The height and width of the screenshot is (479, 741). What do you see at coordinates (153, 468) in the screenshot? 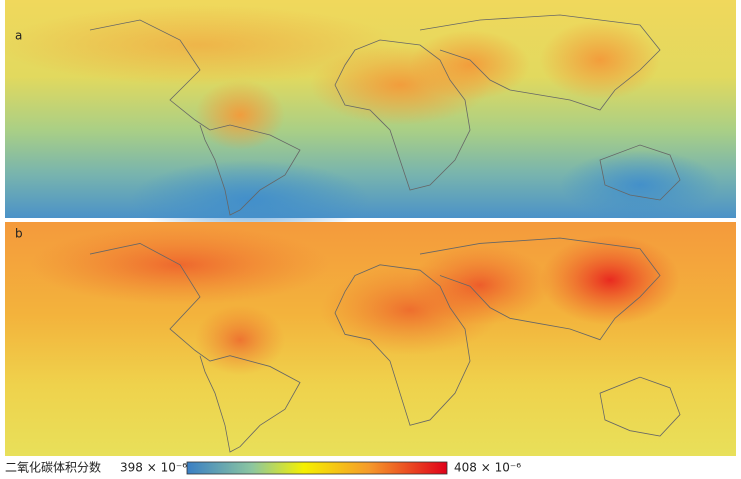
I see `colorbar-min: 398 × 10⁻⁶` at bounding box center [153, 468].